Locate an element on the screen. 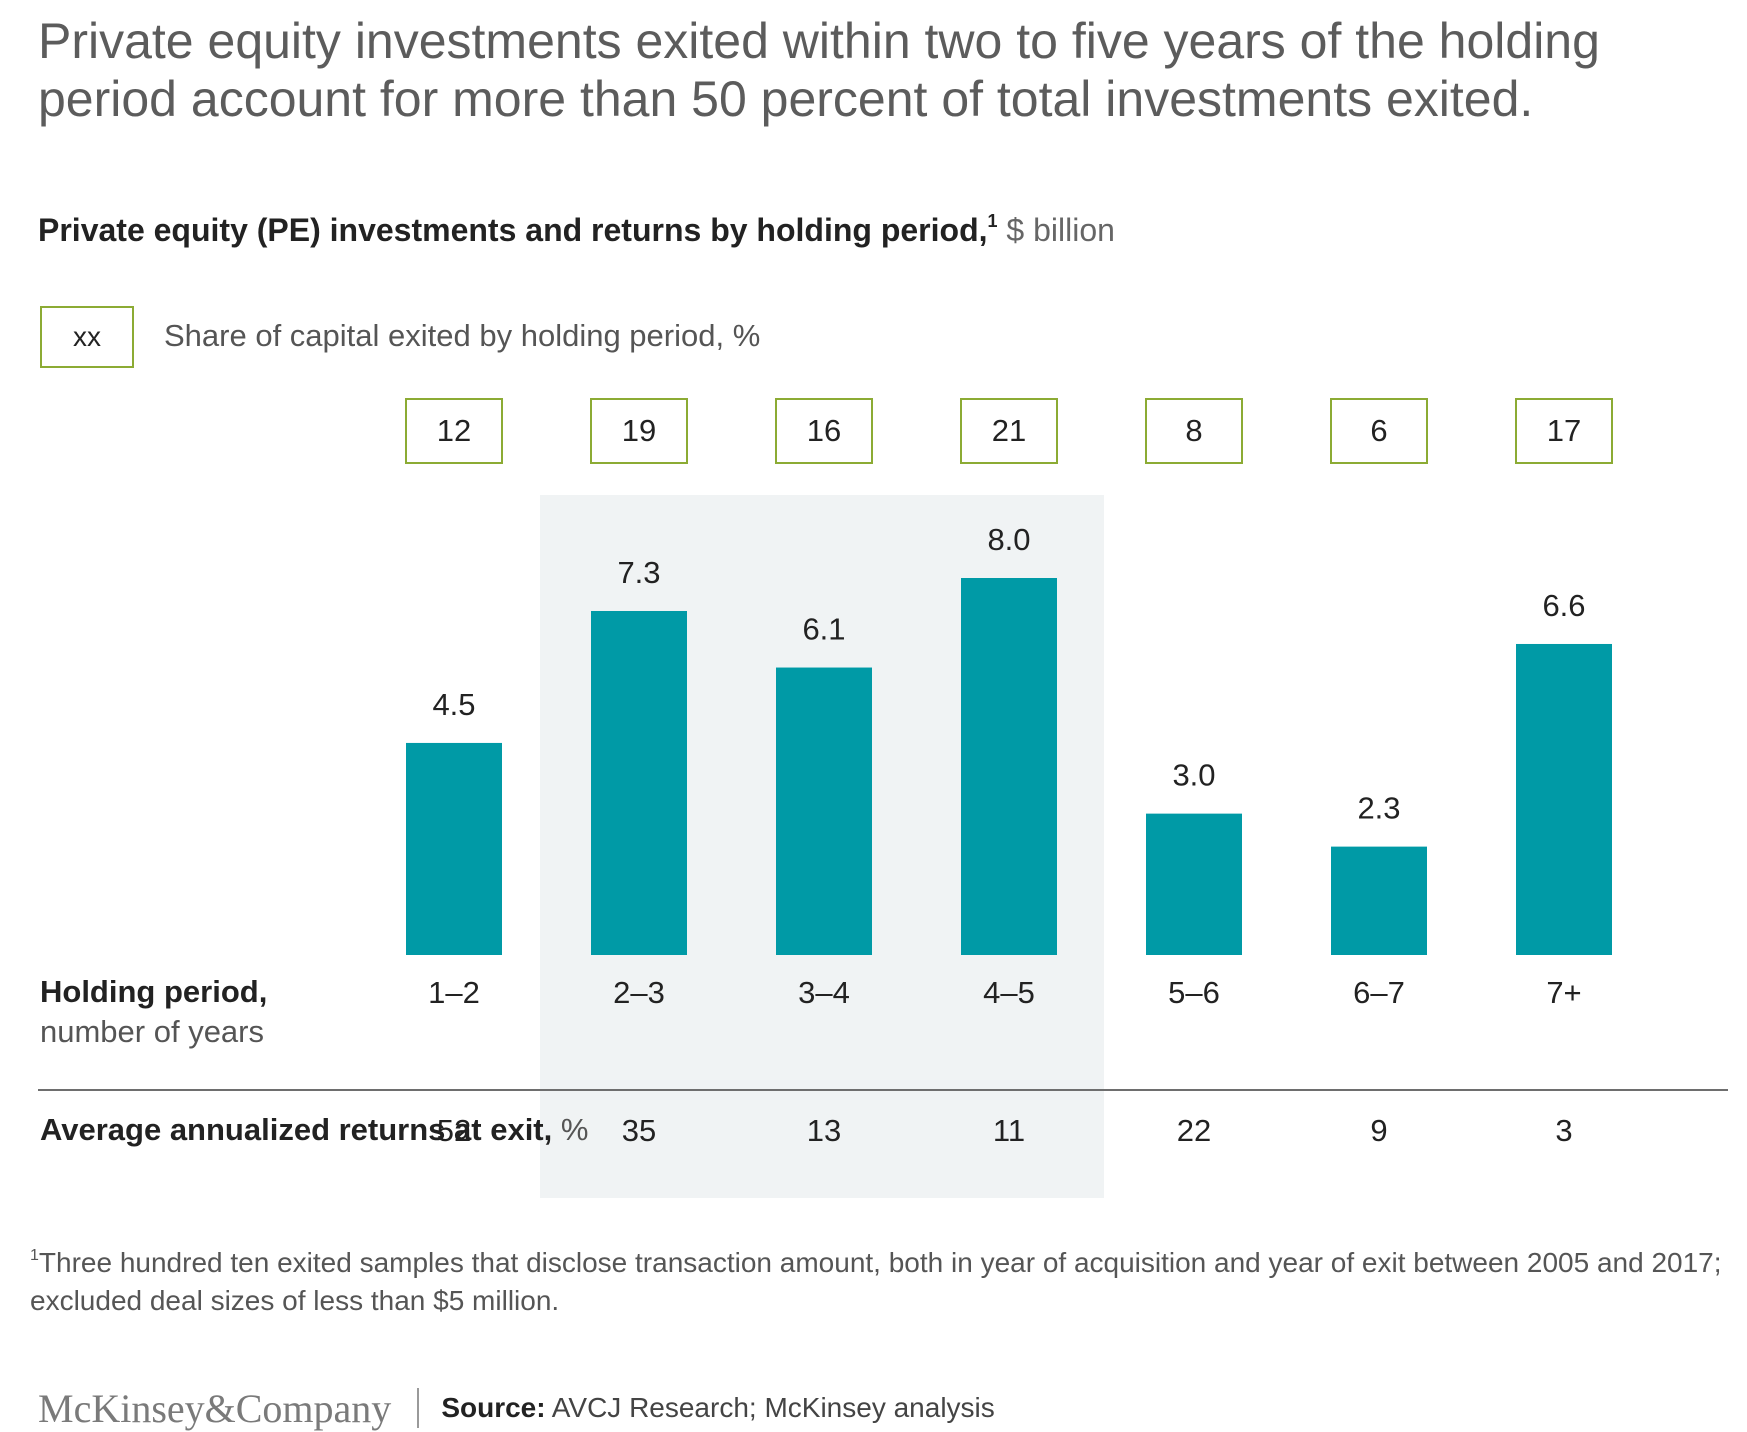 This screenshot has height=1432, width=1747. share-box-3: 21 is located at coordinates (1009, 431).